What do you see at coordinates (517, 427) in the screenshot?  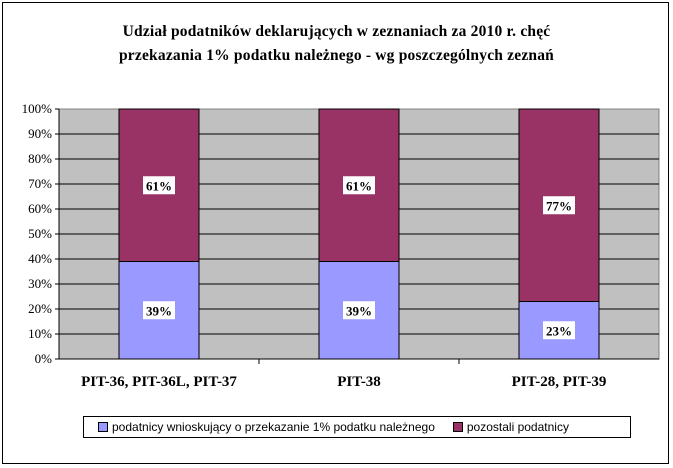 I see `legend-label-others: pozostali podatnicy` at bounding box center [517, 427].